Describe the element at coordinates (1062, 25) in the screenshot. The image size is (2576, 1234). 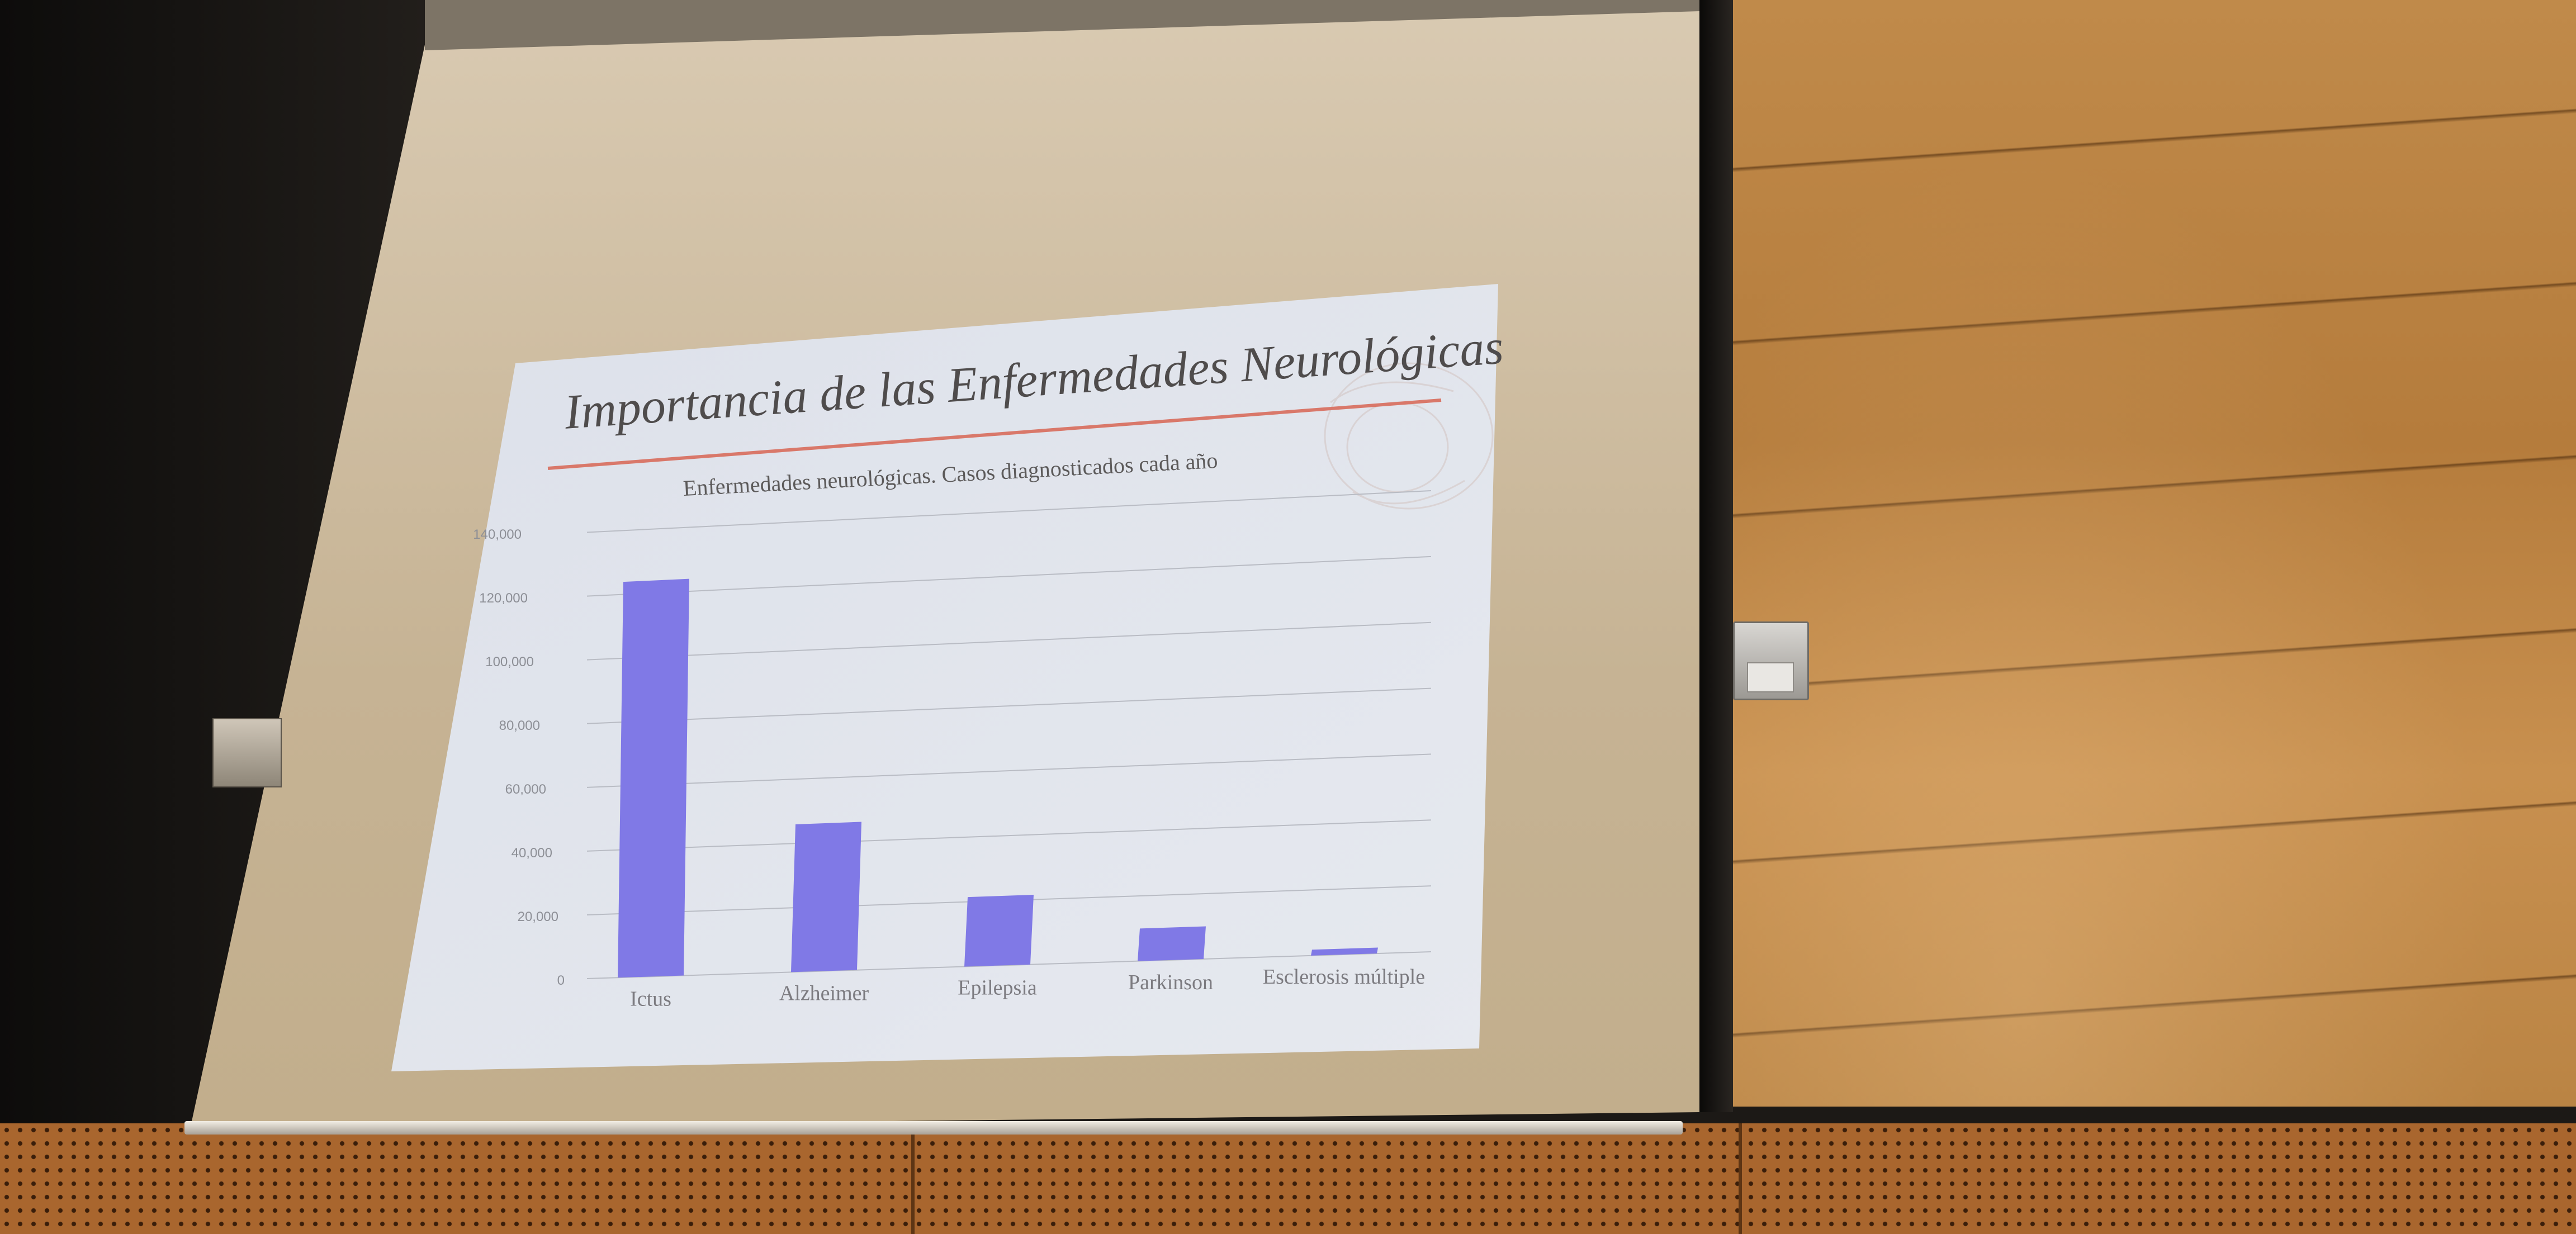
I see `screen-top-strip` at that location.